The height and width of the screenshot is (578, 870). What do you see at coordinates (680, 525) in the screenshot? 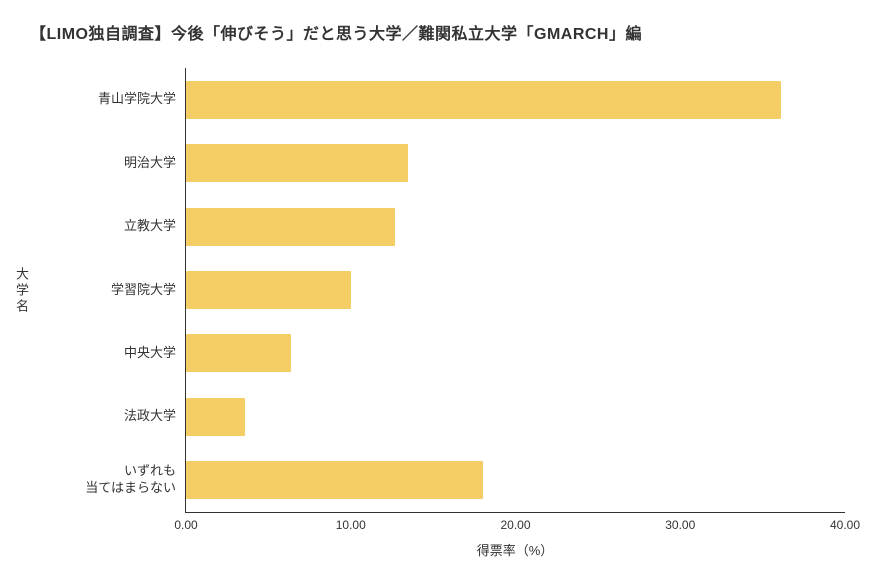
I see `x-tick-label: 30.00` at bounding box center [680, 525].